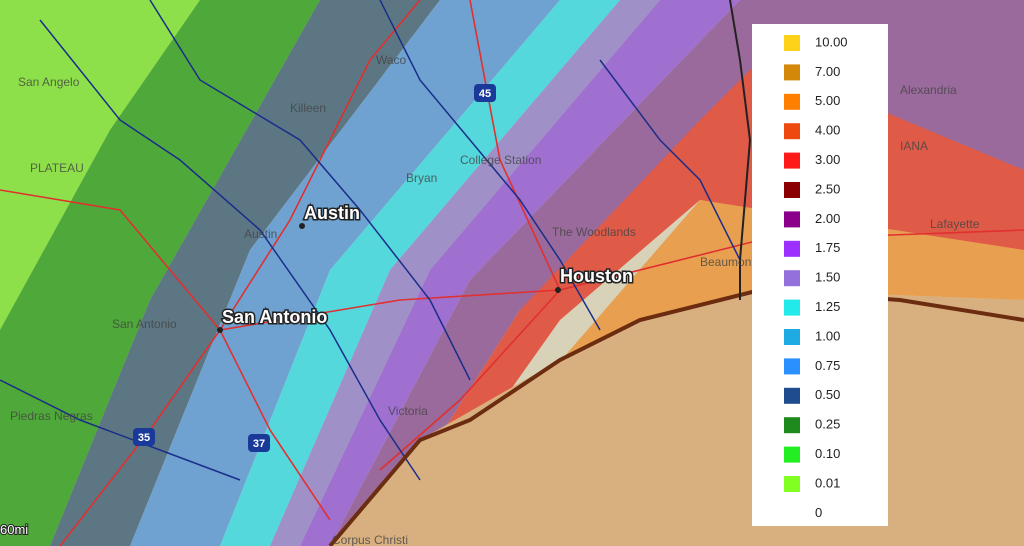  What do you see at coordinates (144, 324) in the screenshot?
I see `map-label: San Antonio` at bounding box center [144, 324].